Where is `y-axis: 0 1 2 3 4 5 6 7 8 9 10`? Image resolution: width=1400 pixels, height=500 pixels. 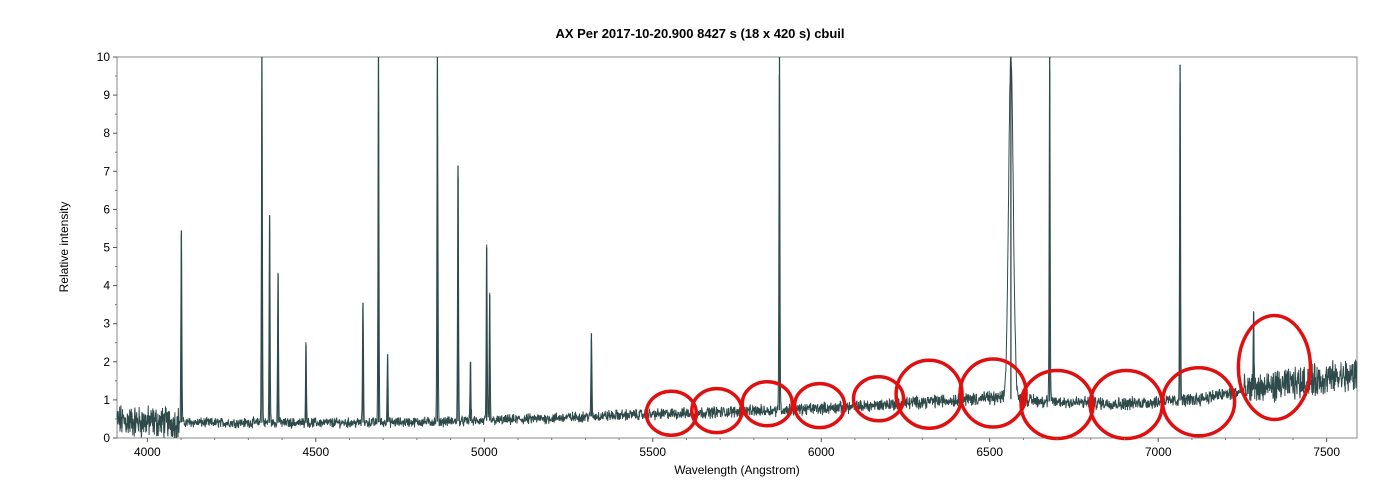 y-axis: 0 1 2 3 4 5 6 7 8 9 10 is located at coordinates (107, 247).